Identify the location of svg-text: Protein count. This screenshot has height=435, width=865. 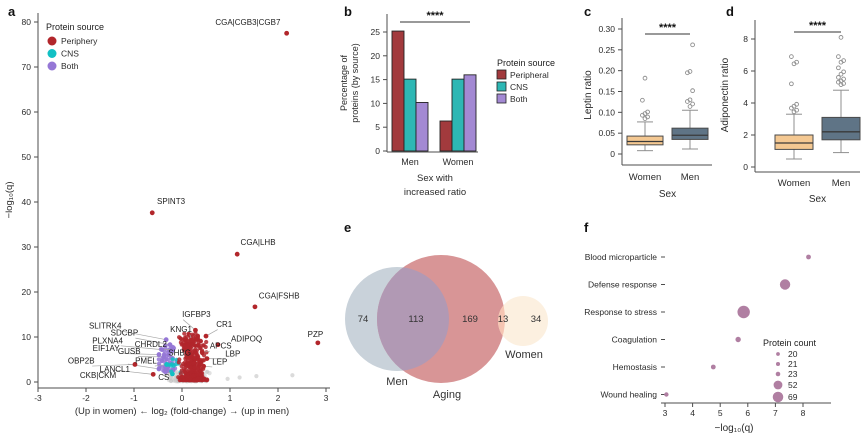
(790, 343).